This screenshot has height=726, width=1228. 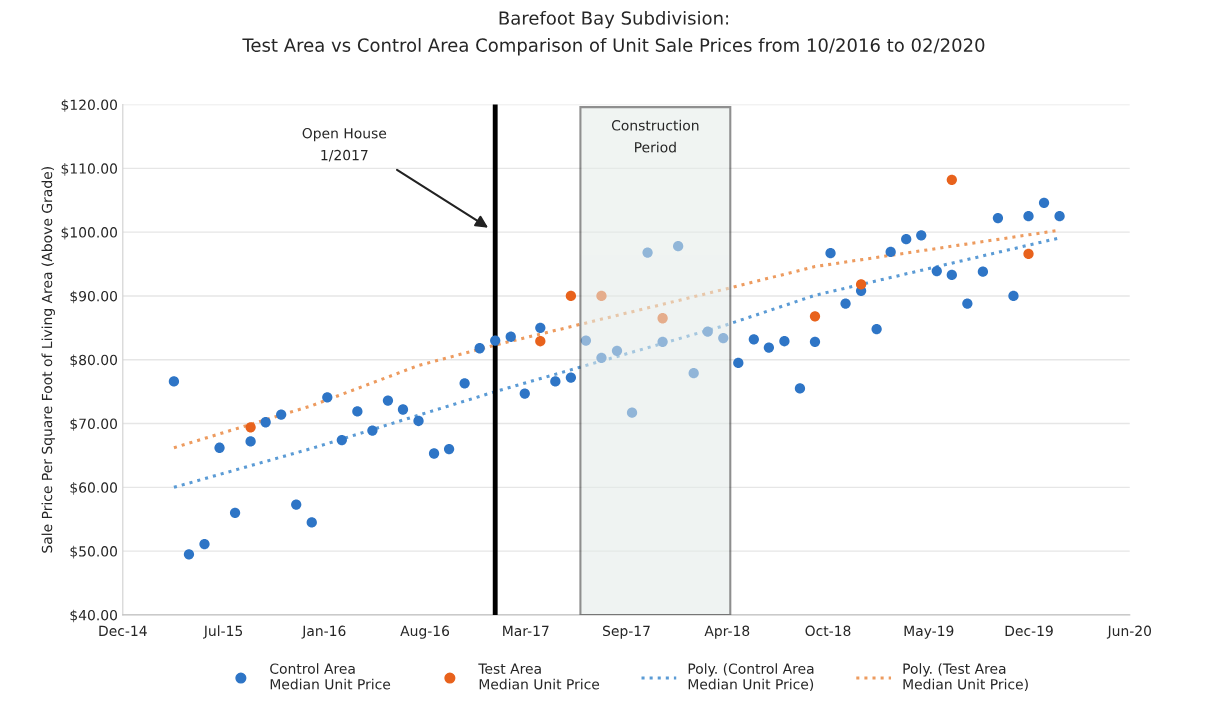 What do you see at coordinates (727, 632) in the screenshot?
I see `x-tick-label: Apr-18` at bounding box center [727, 632].